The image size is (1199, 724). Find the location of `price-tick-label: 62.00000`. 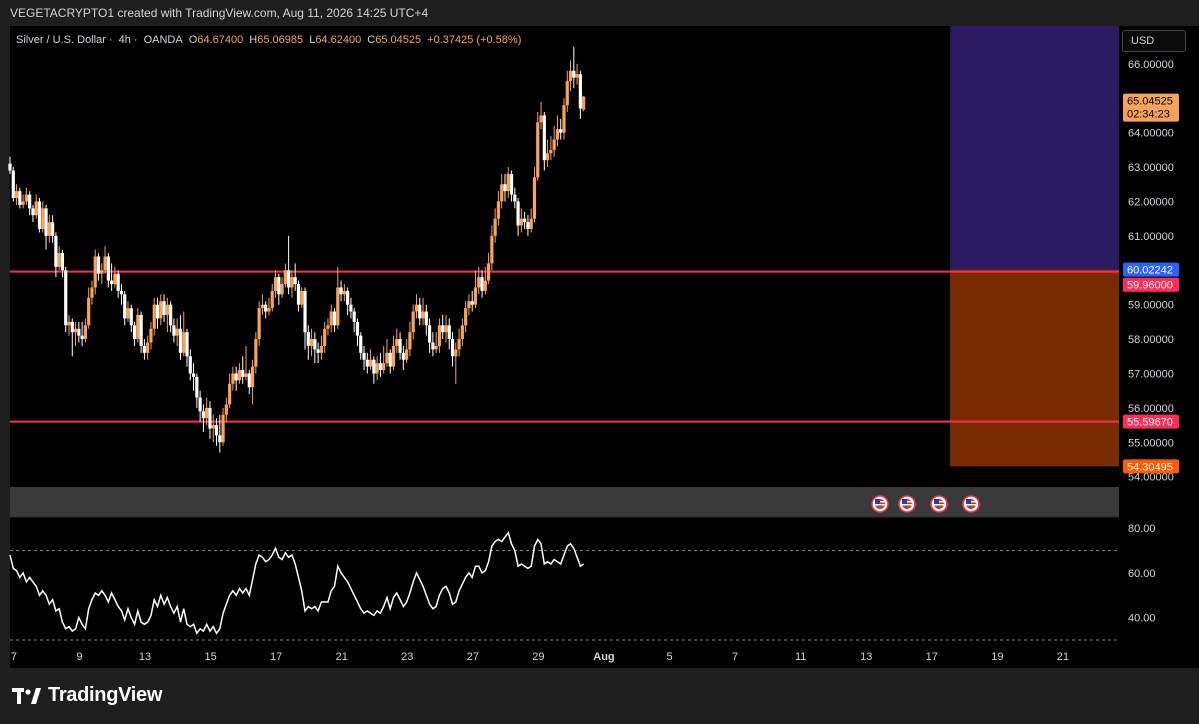

price-tick-label: 62.00000 is located at coordinates (1151, 202).